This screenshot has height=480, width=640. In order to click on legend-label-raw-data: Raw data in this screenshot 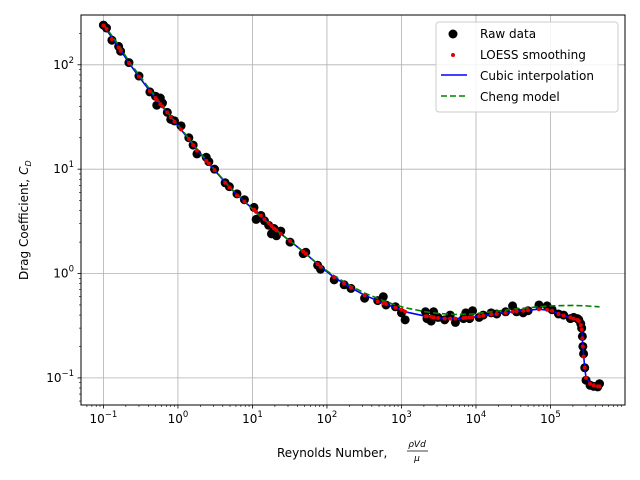, I will do `click(508, 34)`.